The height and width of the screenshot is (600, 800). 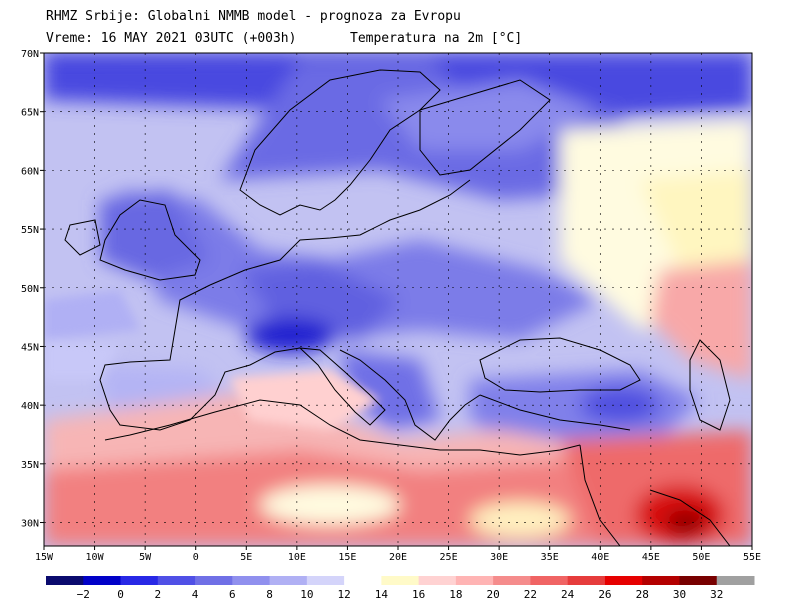 I want to click on lon-tick-label: 50E, so click(x=701, y=557).